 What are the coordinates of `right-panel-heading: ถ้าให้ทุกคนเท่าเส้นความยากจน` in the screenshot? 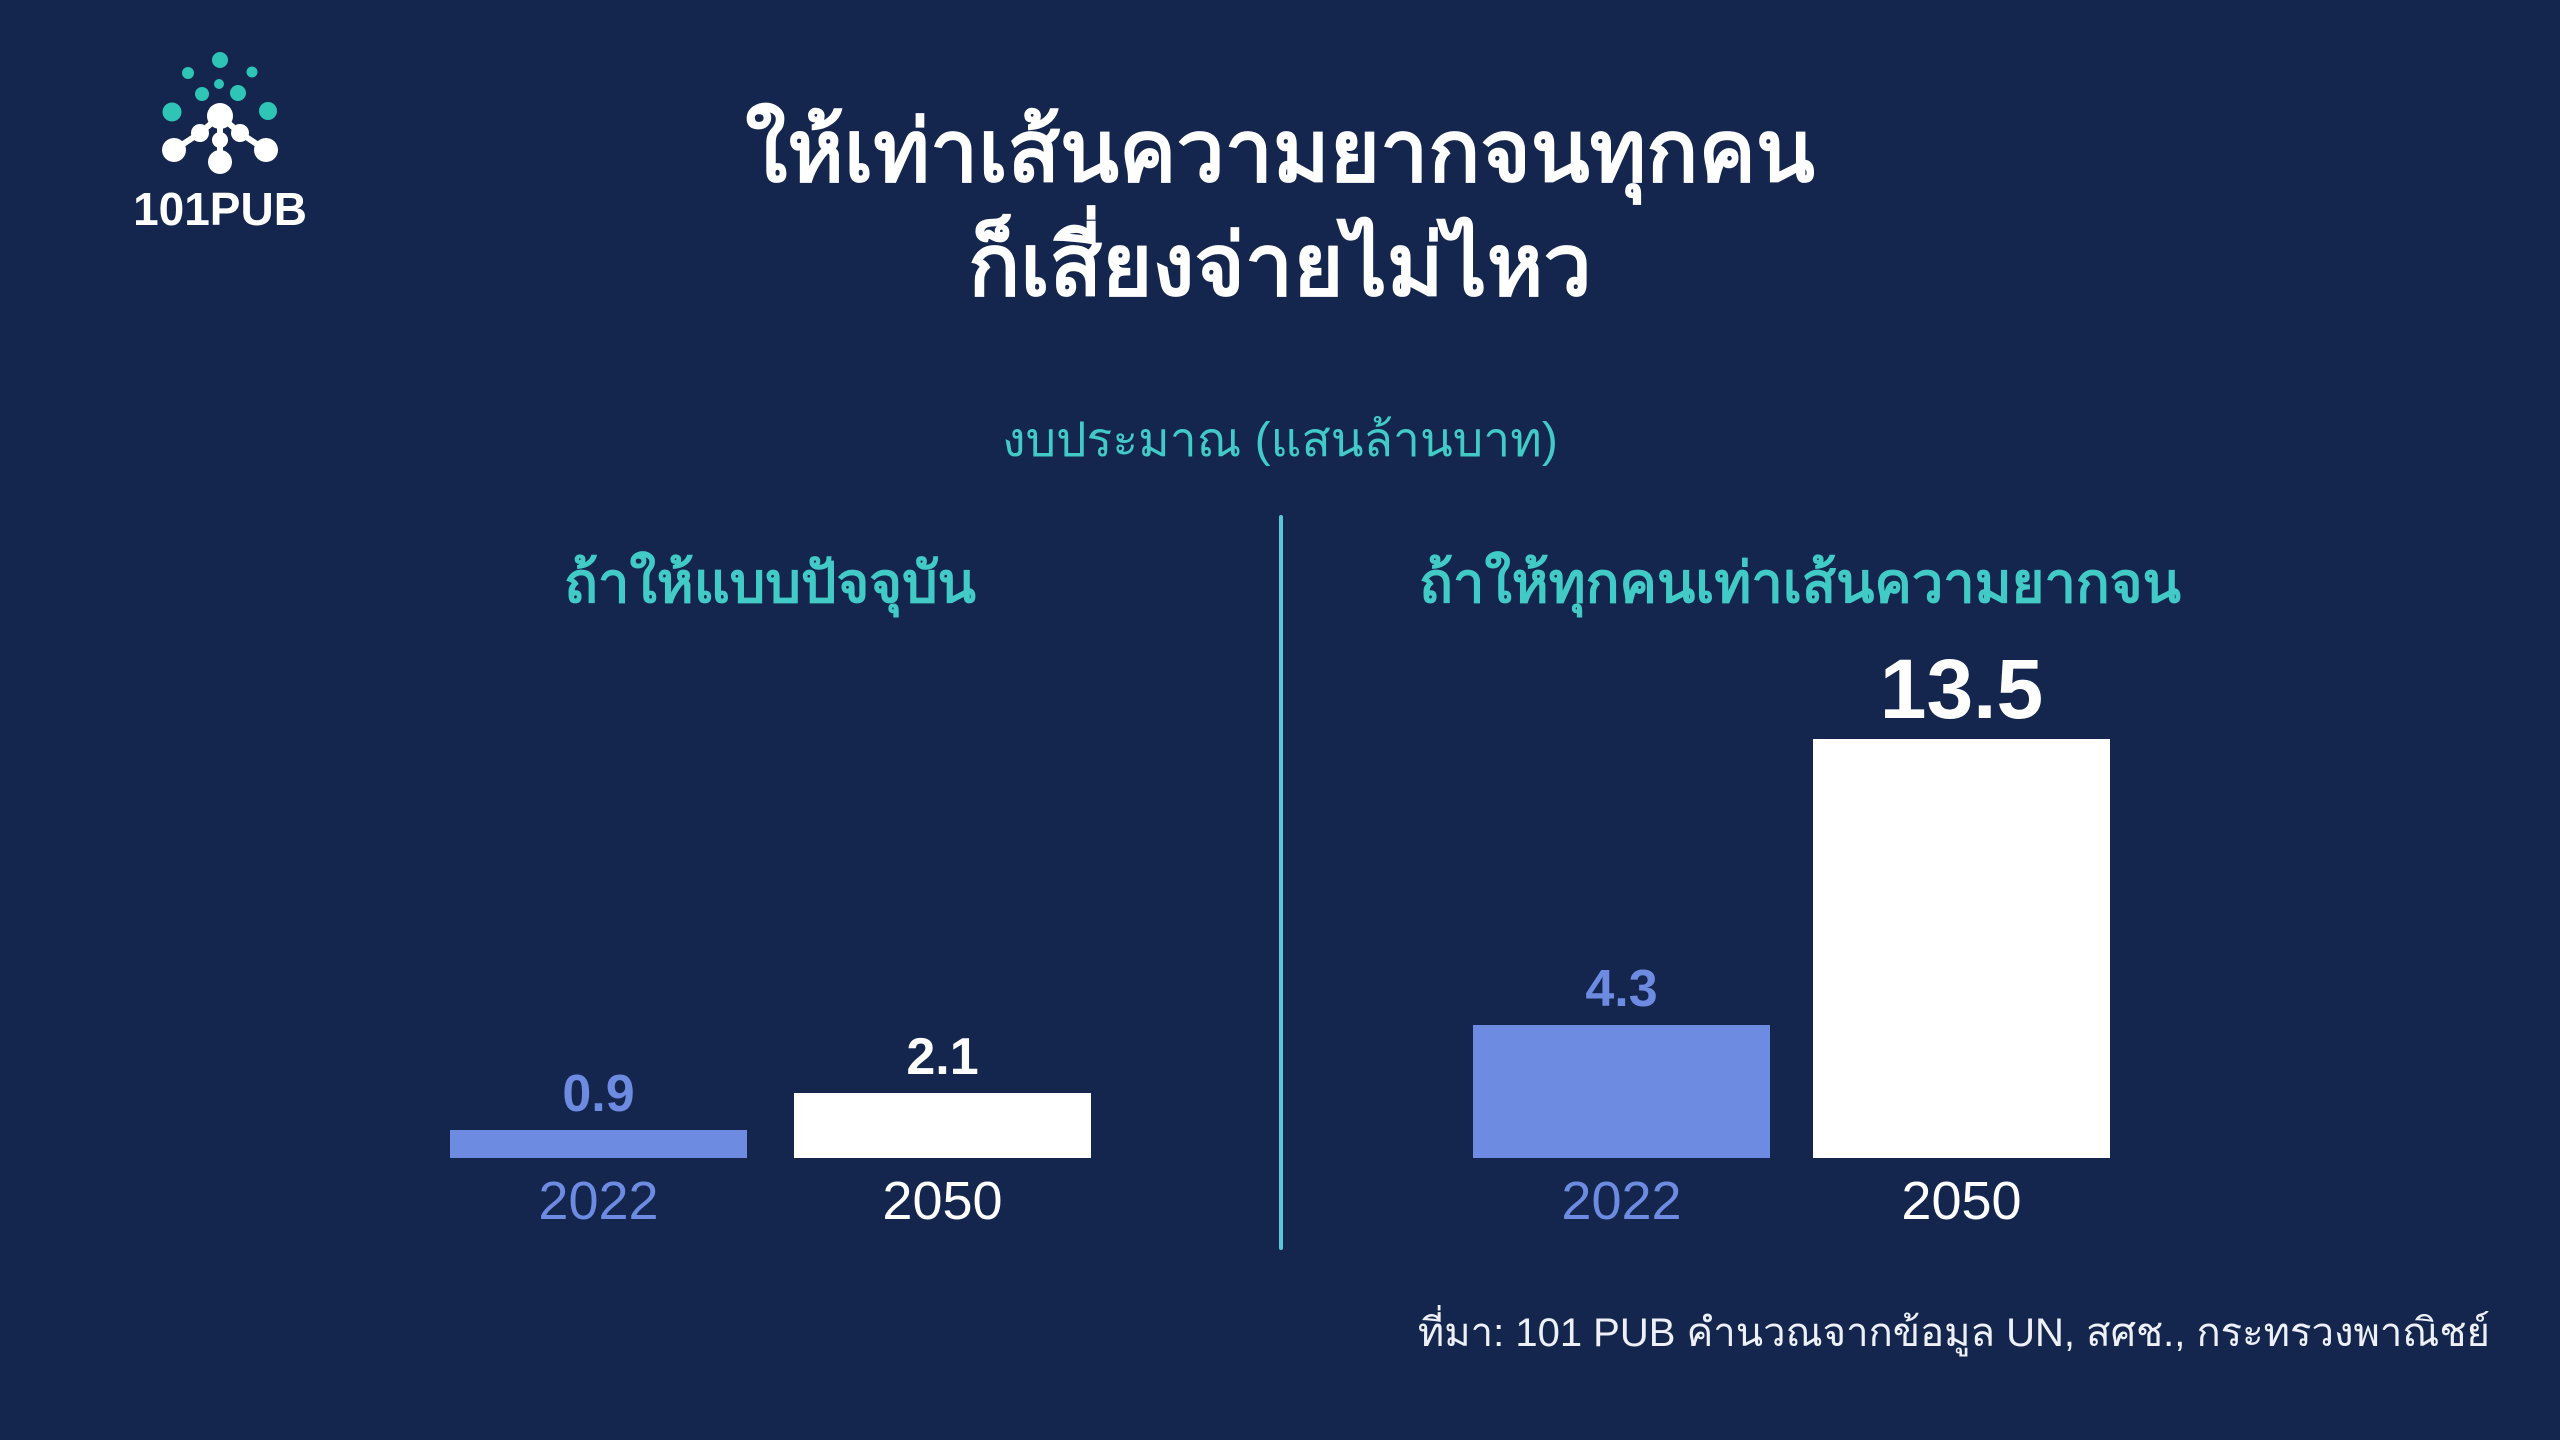 It's located at (1800, 582).